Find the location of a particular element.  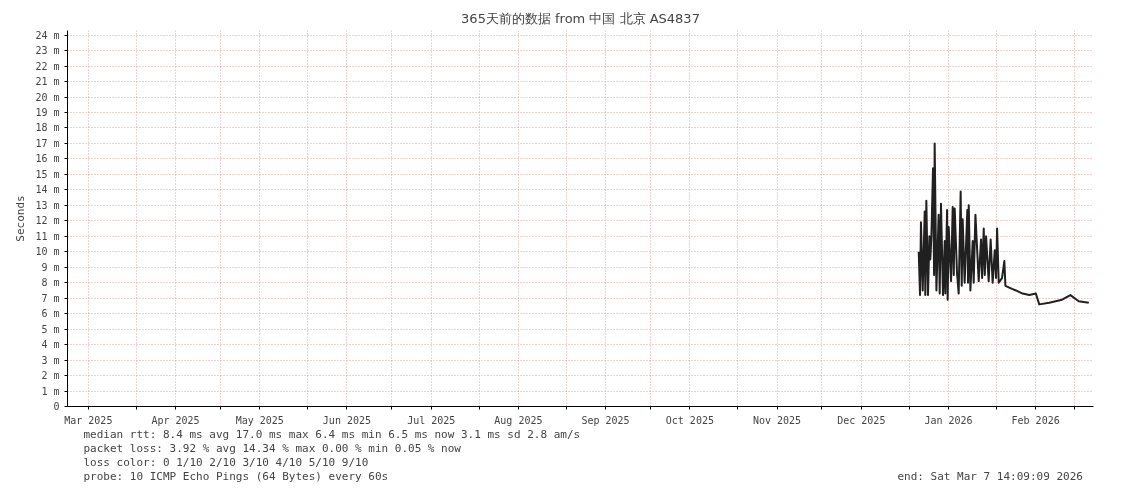

y-tick-label: 17 m is located at coordinates (47, 143).